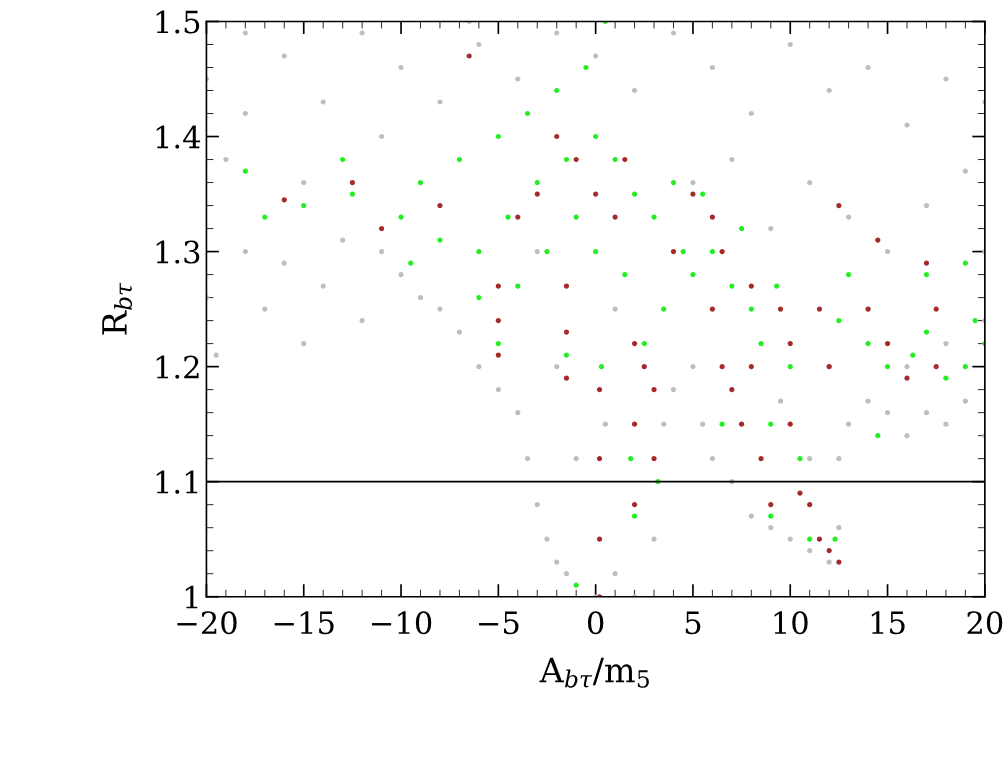 This screenshot has width=1007, height=767. What do you see at coordinates (304, 623) in the screenshot?
I see `x-tick-label: −15` at bounding box center [304, 623].